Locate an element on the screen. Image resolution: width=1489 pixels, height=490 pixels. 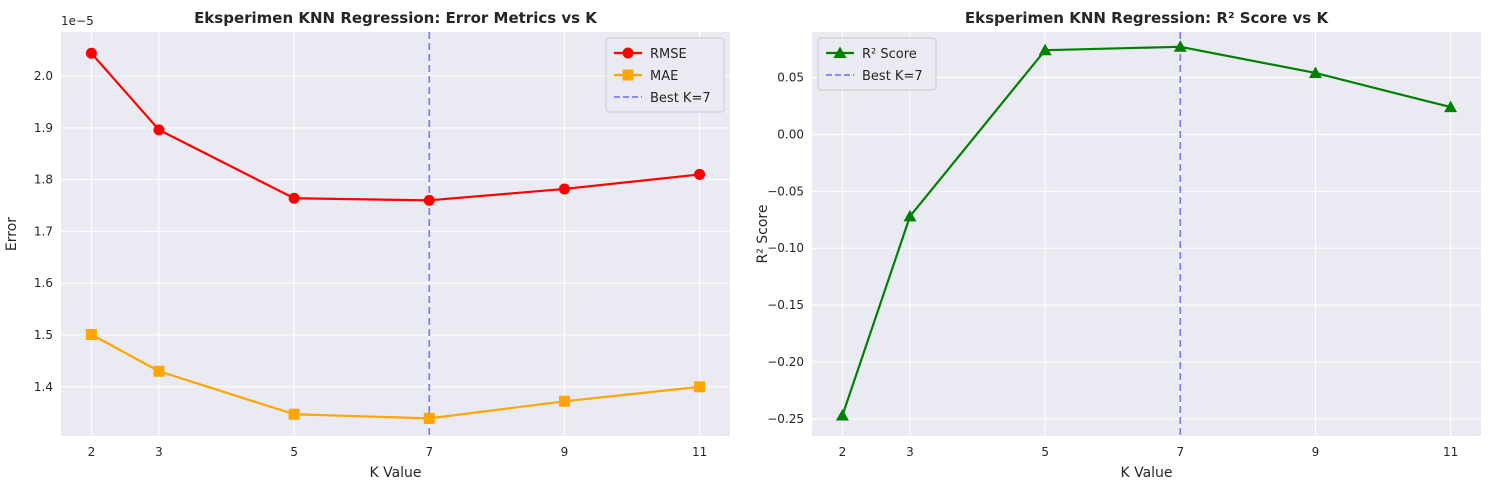
y-tick-label: −0.20 is located at coordinates (785, 362).